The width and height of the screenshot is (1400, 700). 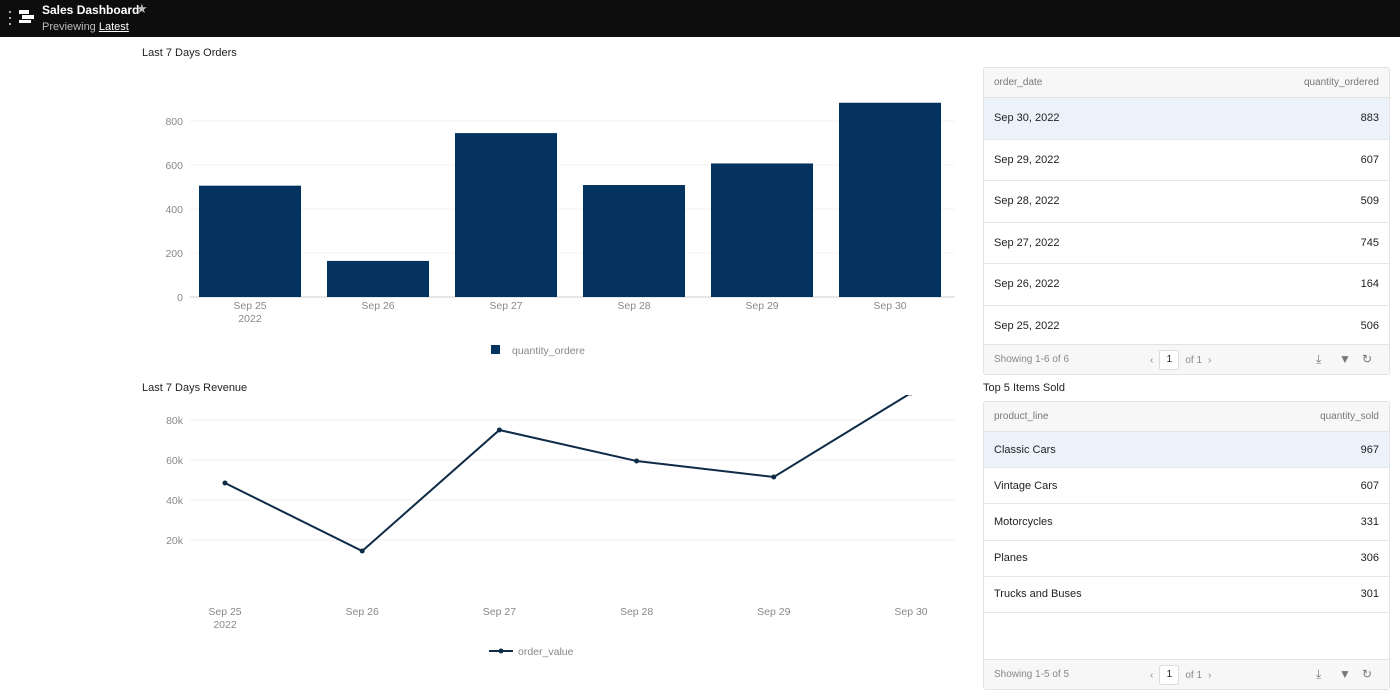 What do you see at coordinates (1032, 359) in the screenshot?
I see `showing-count: Showing 1-6 of 6` at bounding box center [1032, 359].